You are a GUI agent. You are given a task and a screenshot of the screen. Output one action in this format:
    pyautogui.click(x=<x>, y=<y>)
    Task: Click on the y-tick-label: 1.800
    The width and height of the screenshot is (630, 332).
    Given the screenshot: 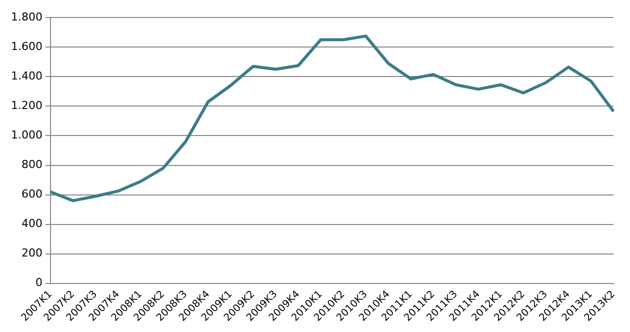 What is the action you would take?
    pyautogui.click(x=26, y=17)
    